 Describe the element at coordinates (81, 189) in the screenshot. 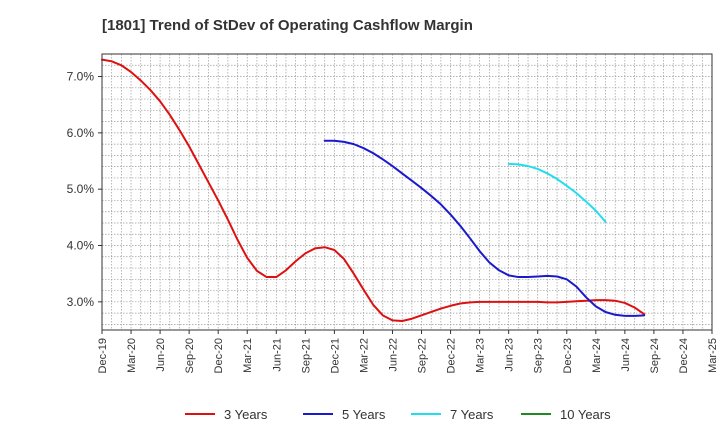

I see `y-tick-label: 5.0%` at that location.